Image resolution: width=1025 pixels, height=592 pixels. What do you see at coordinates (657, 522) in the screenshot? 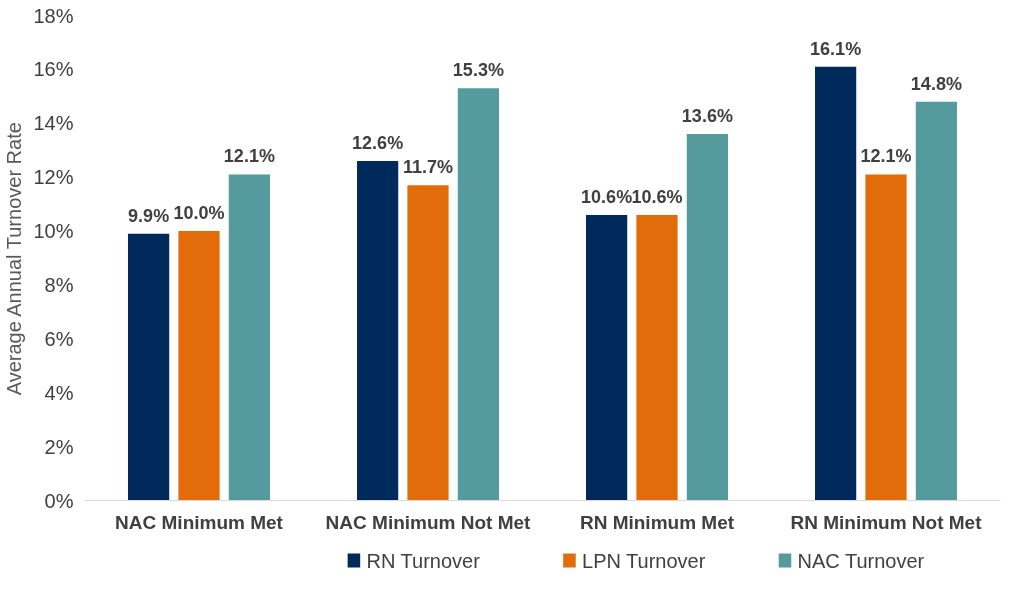
I see `x-tick-label: RN Minimum Met` at bounding box center [657, 522].